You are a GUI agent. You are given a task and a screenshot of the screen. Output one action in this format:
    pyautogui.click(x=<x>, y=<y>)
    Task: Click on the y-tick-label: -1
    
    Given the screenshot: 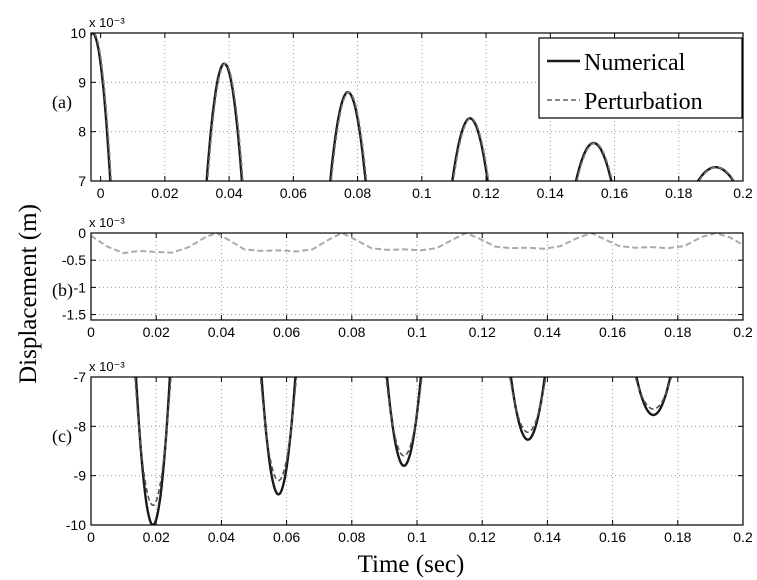 What is the action you would take?
    pyautogui.click(x=80, y=287)
    